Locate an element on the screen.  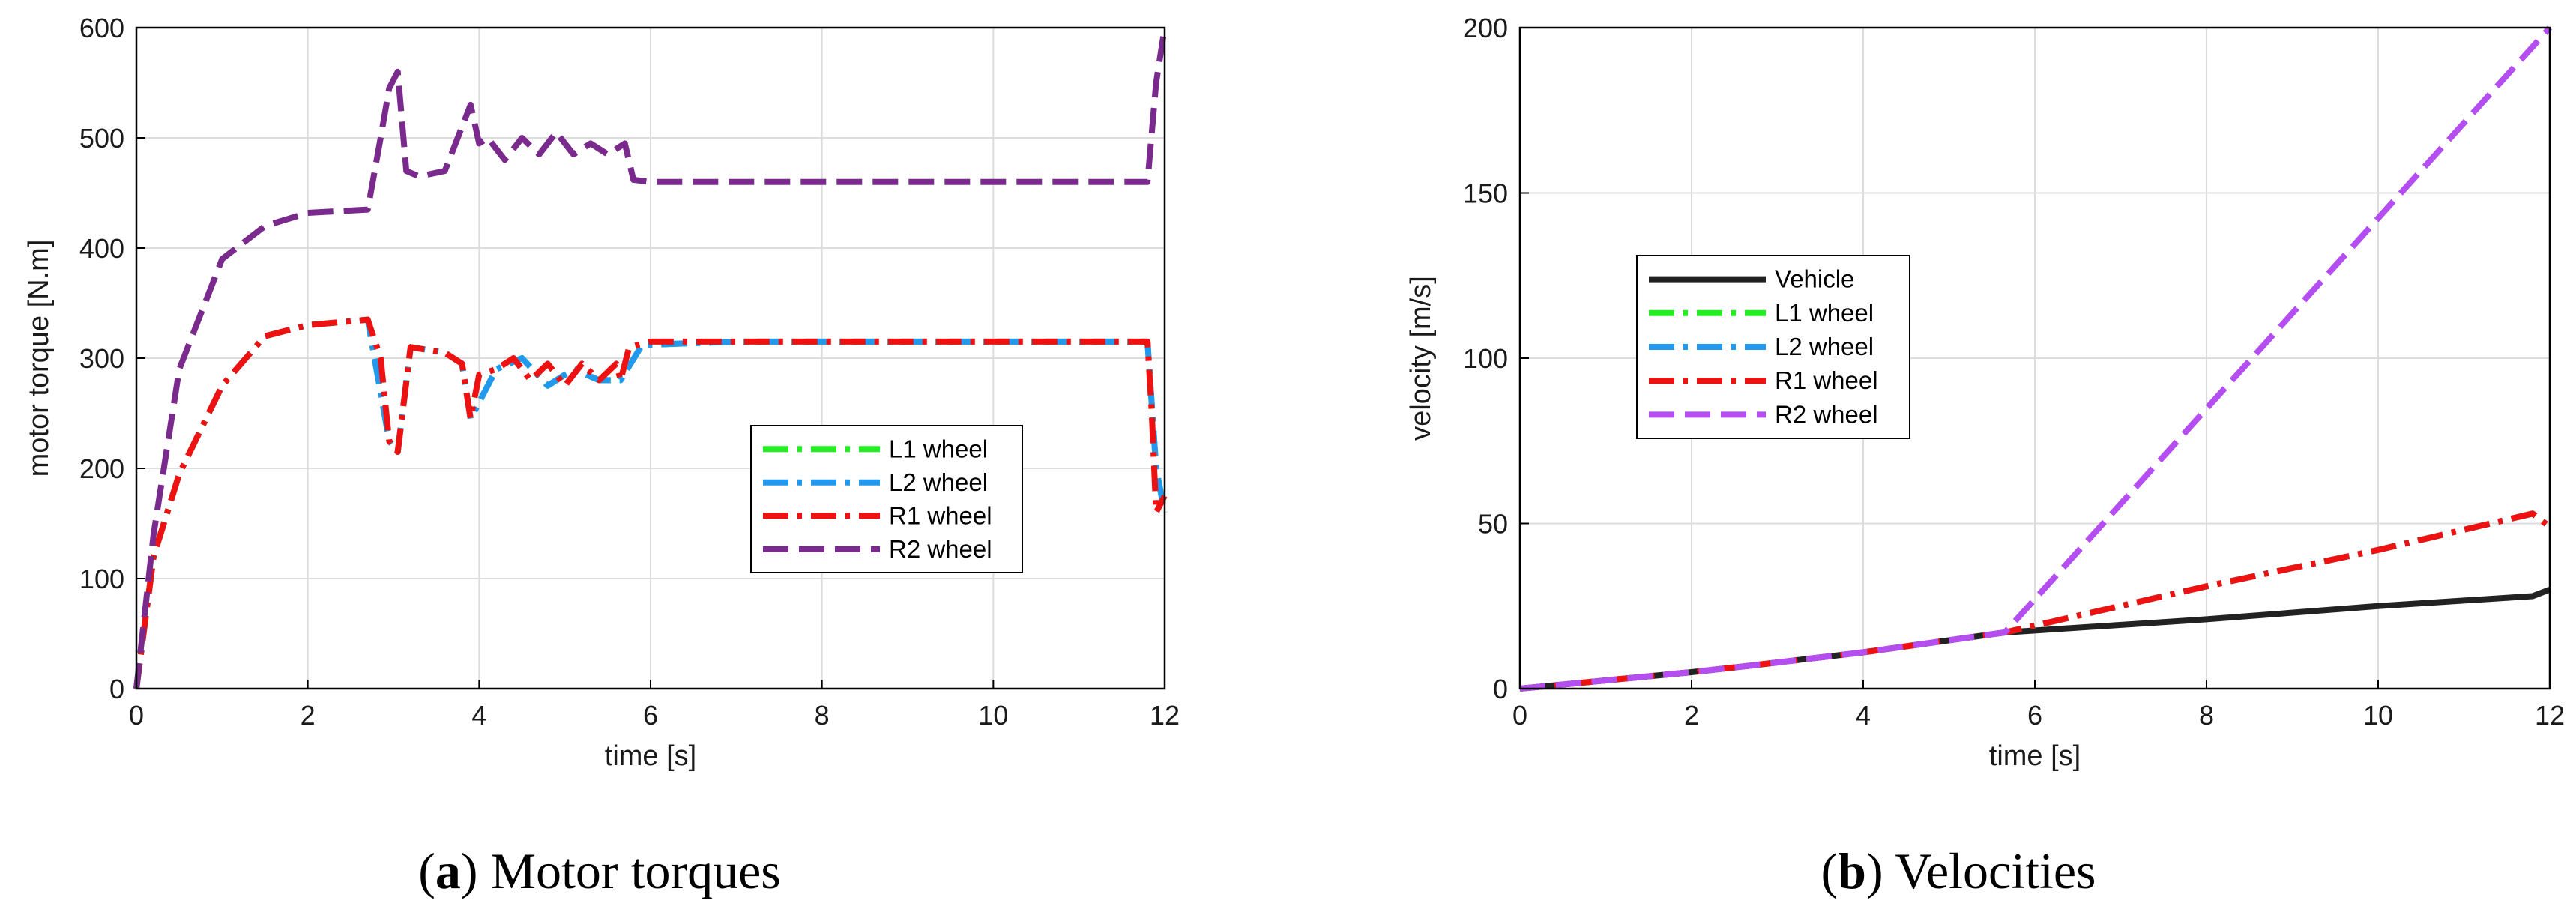
caption-b-label: b is located at coordinates (1852, 870).